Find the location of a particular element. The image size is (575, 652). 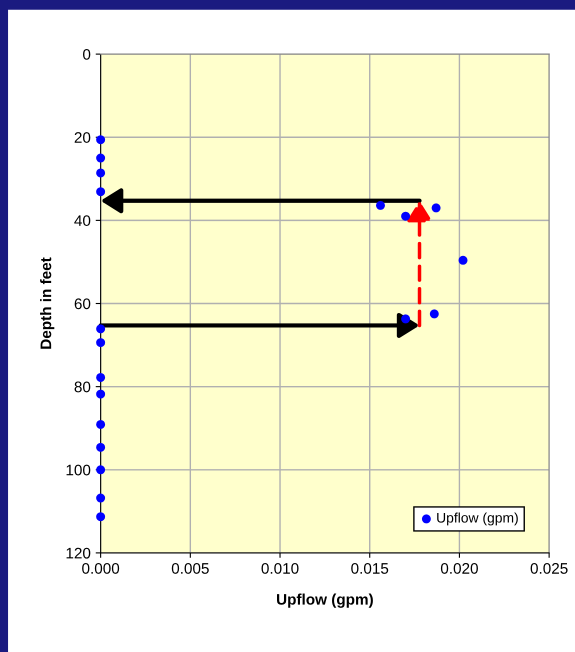

x-tick-label: 0.010 is located at coordinates (280, 568).